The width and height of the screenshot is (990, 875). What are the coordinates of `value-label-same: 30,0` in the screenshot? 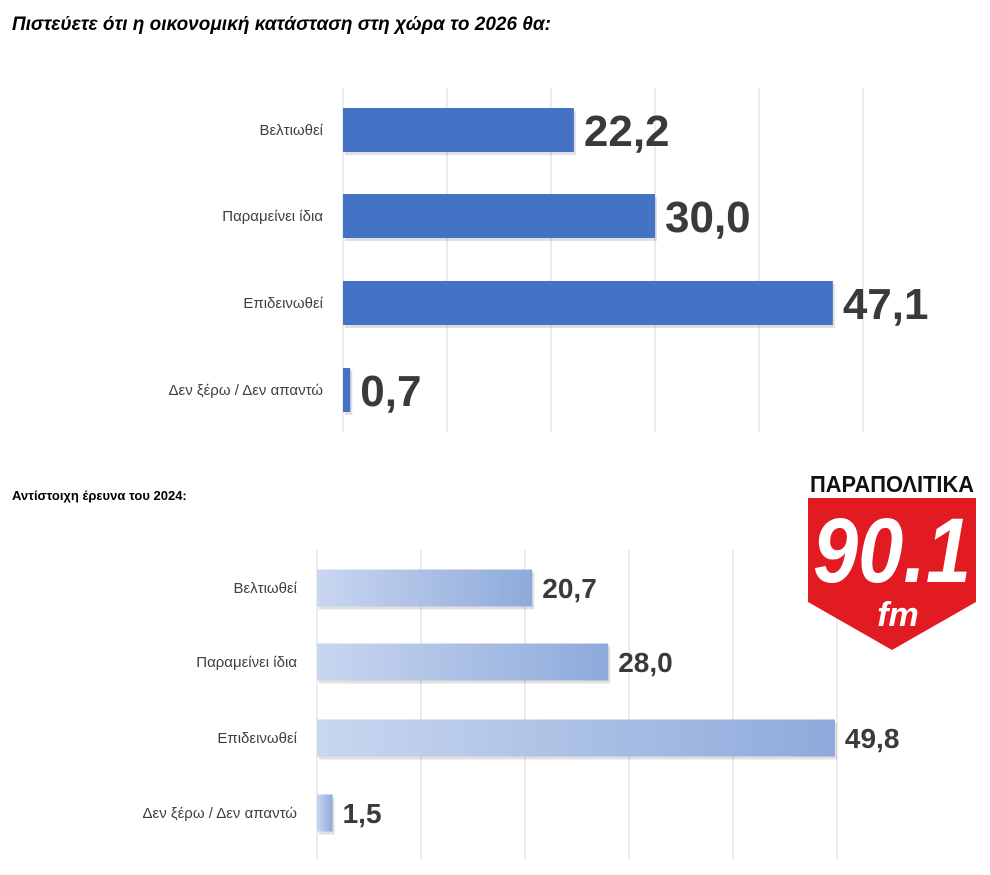 It's located at (708, 217).